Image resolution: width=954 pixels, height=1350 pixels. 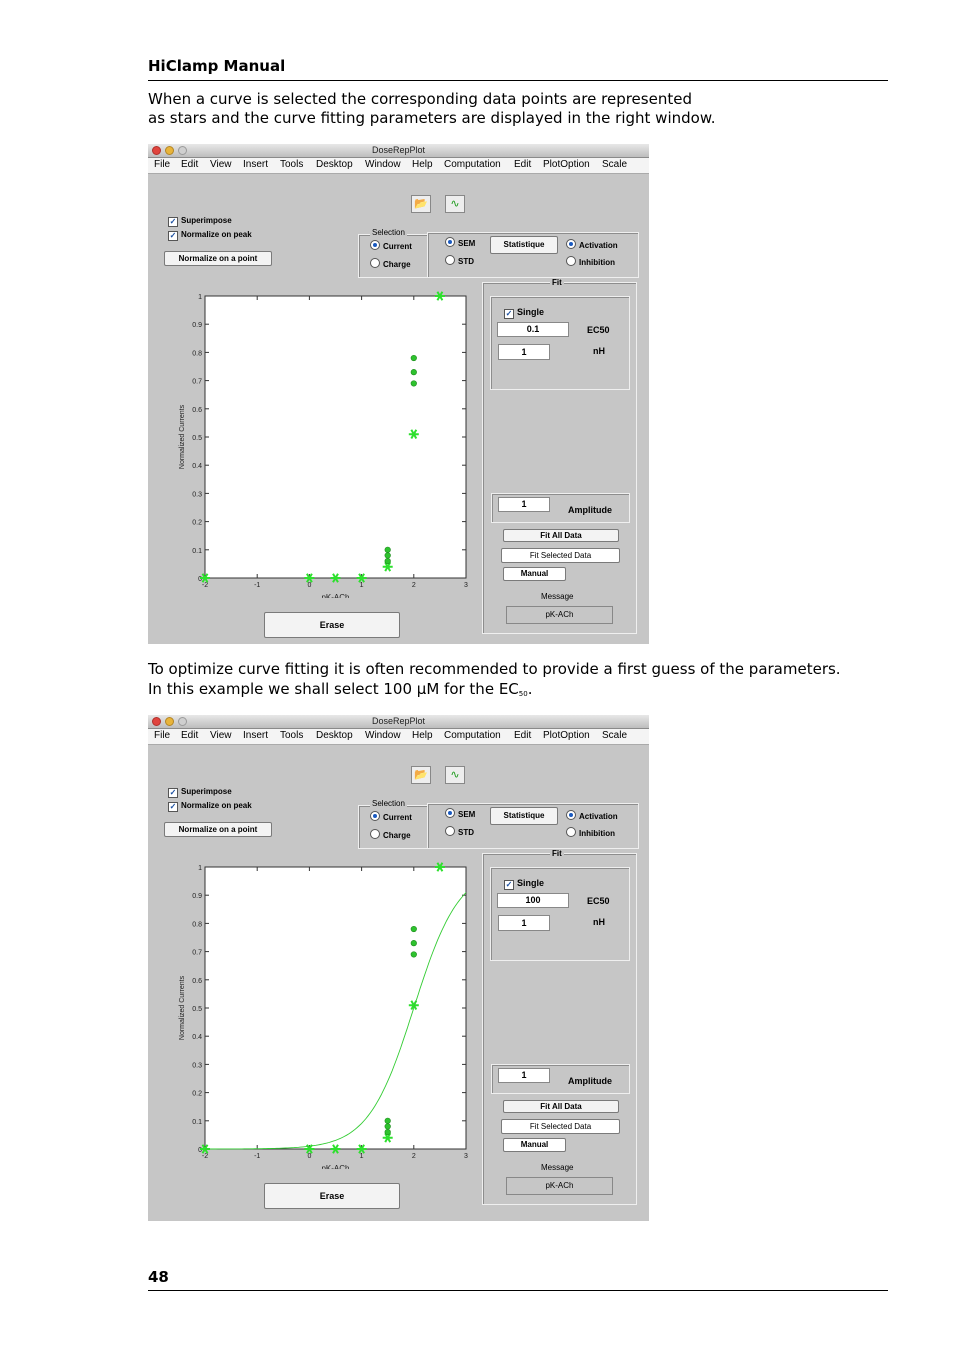 What do you see at coordinates (197, 494) in the screenshot?
I see `y-tick-label: 0.3` at bounding box center [197, 494].